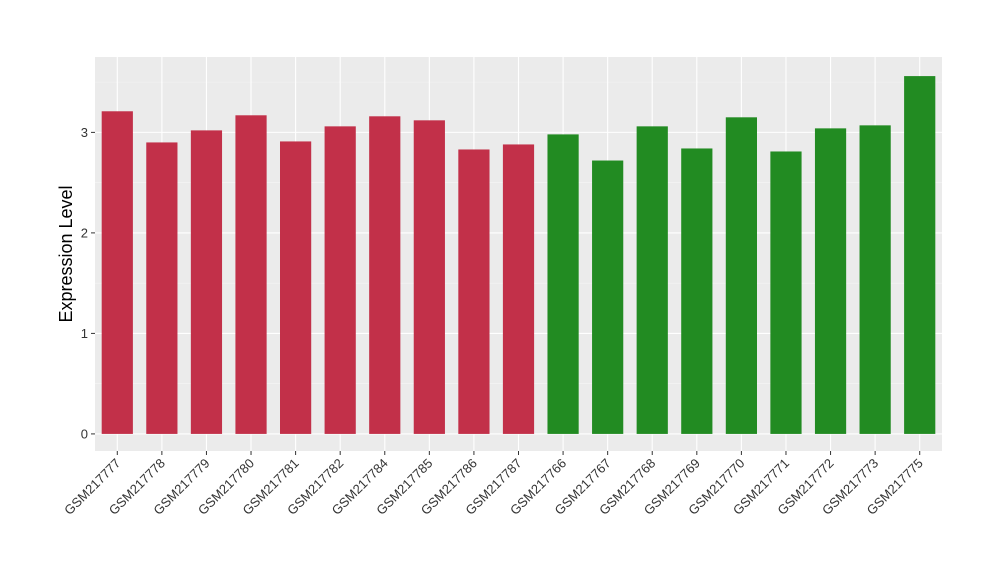 This screenshot has height=580, width=1000. What do you see at coordinates (84, 232) in the screenshot?
I see `y-tick-label: 2` at bounding box center [84, 232].